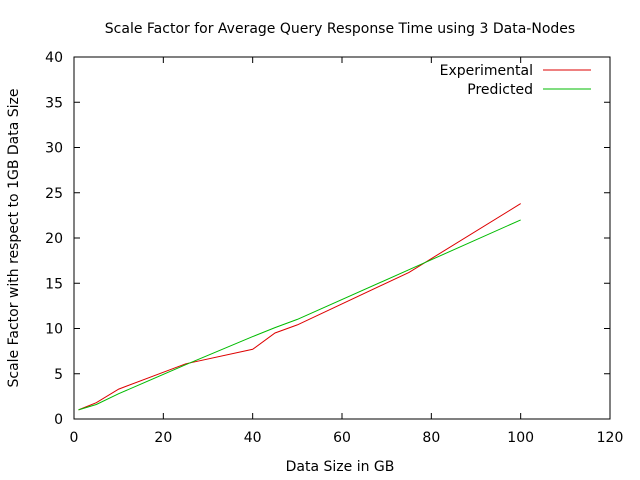 This screenshot has width=640, height=480. What do you see at coordinates (610, 438) in the screenshot?
I see `x-tick-label: 120` at bounding box center [610, 438].